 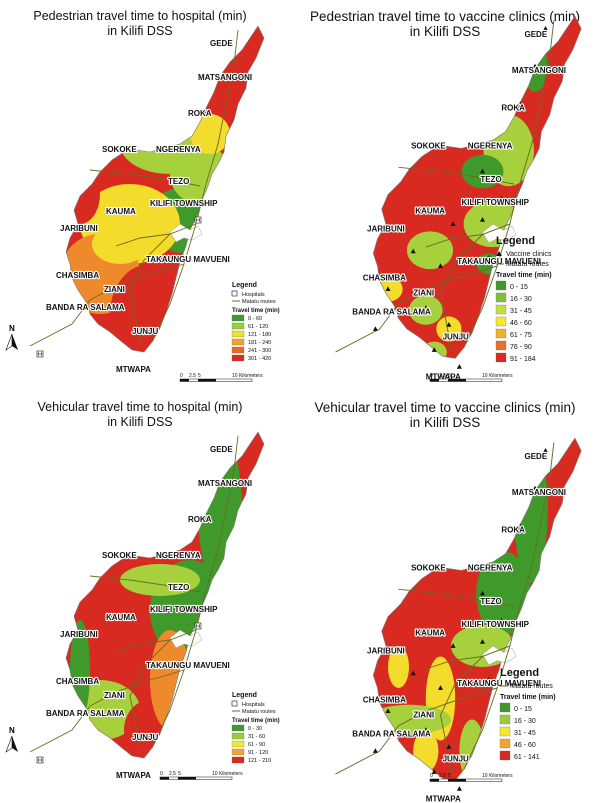 What do you see at coordinates (259, 343) in the screenshot?
I see `legend-class-label: 181 - 240` at bounding box center [259, 343].